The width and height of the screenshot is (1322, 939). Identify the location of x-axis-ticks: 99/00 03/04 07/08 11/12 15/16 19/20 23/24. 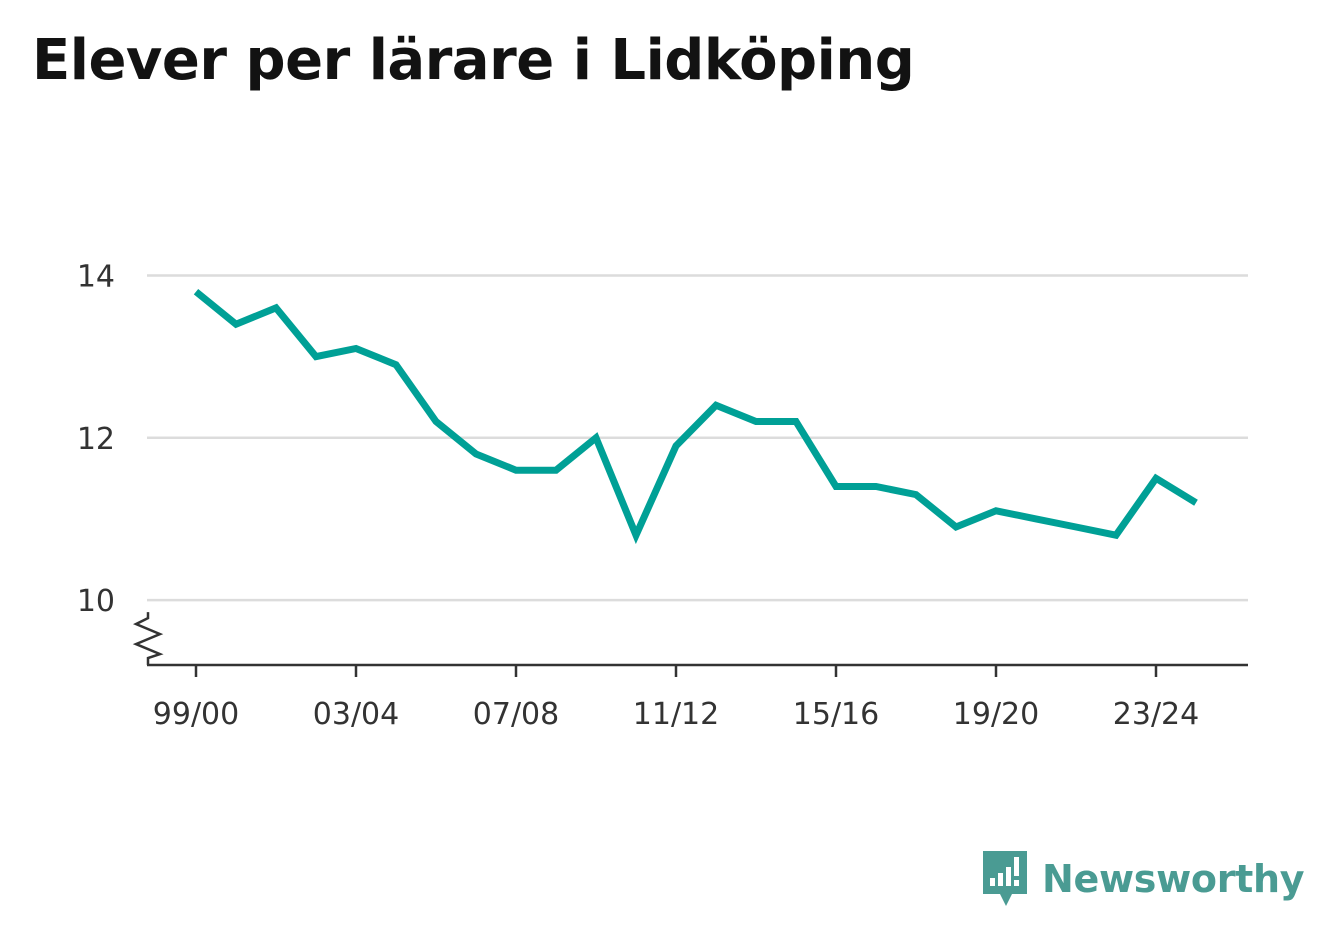
(676, 698).